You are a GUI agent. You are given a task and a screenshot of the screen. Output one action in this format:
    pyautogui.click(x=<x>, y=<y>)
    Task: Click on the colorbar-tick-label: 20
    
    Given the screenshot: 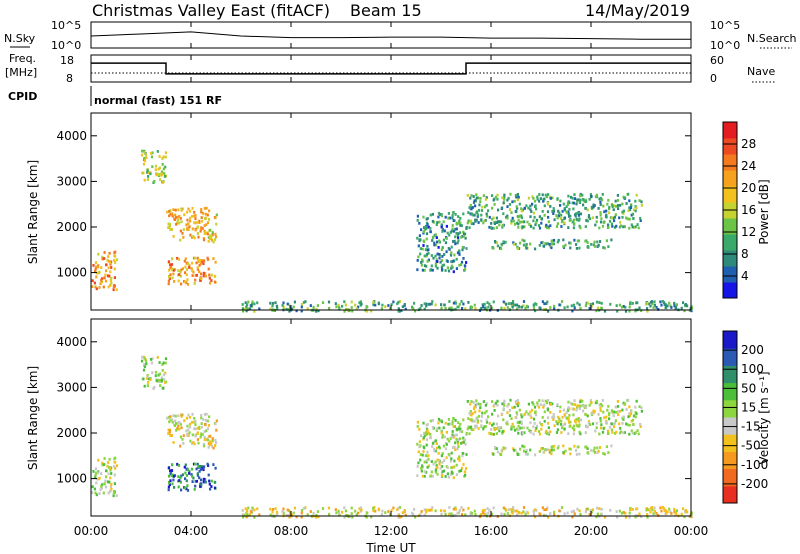 What is the action you would take?
    pyautogui.click(x=748, y=188)
    